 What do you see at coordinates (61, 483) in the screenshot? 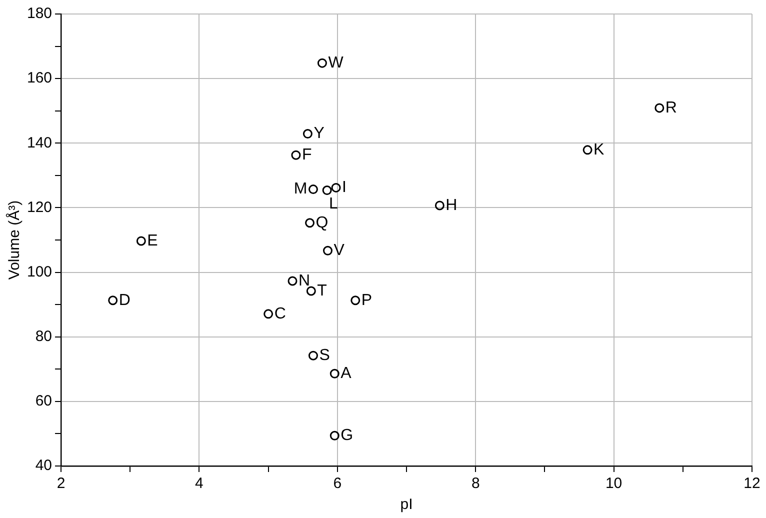
I see `x-tick-label: 2` at bounding box center [61, 483].